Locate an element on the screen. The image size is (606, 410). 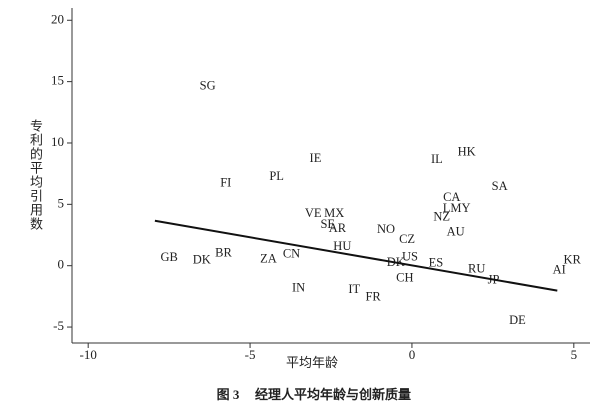
point-label: IN is located at coordinates (298, 288).